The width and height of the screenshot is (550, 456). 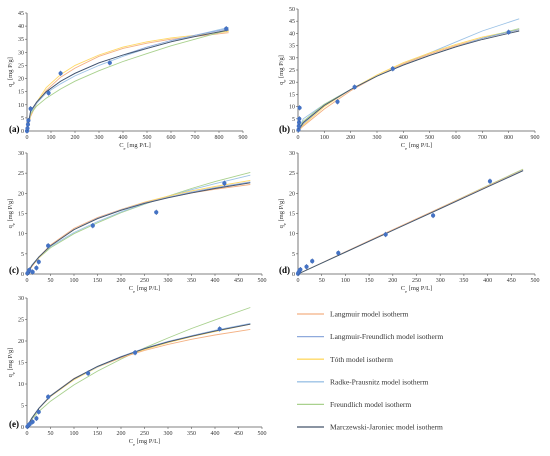 I want to click on legend-label-toth: Tóth model isotherm, so click(x=361, y=359).